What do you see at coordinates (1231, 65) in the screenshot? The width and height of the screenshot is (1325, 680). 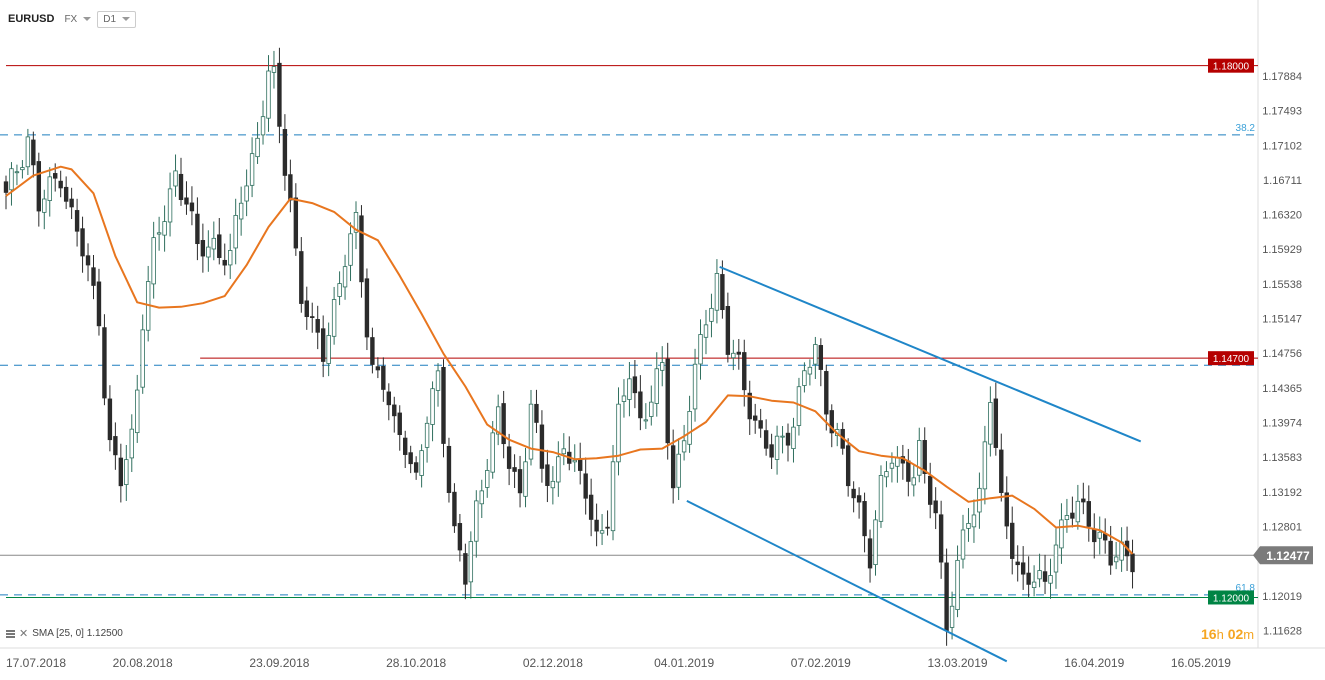 I see `price-level-label-bg` at bounding box center [1231, 65].